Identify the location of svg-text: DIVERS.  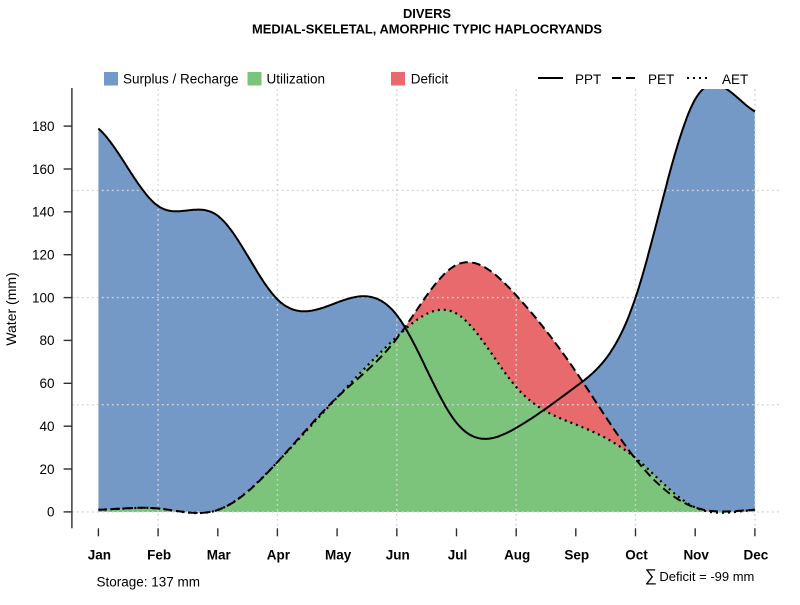
(427, 13).